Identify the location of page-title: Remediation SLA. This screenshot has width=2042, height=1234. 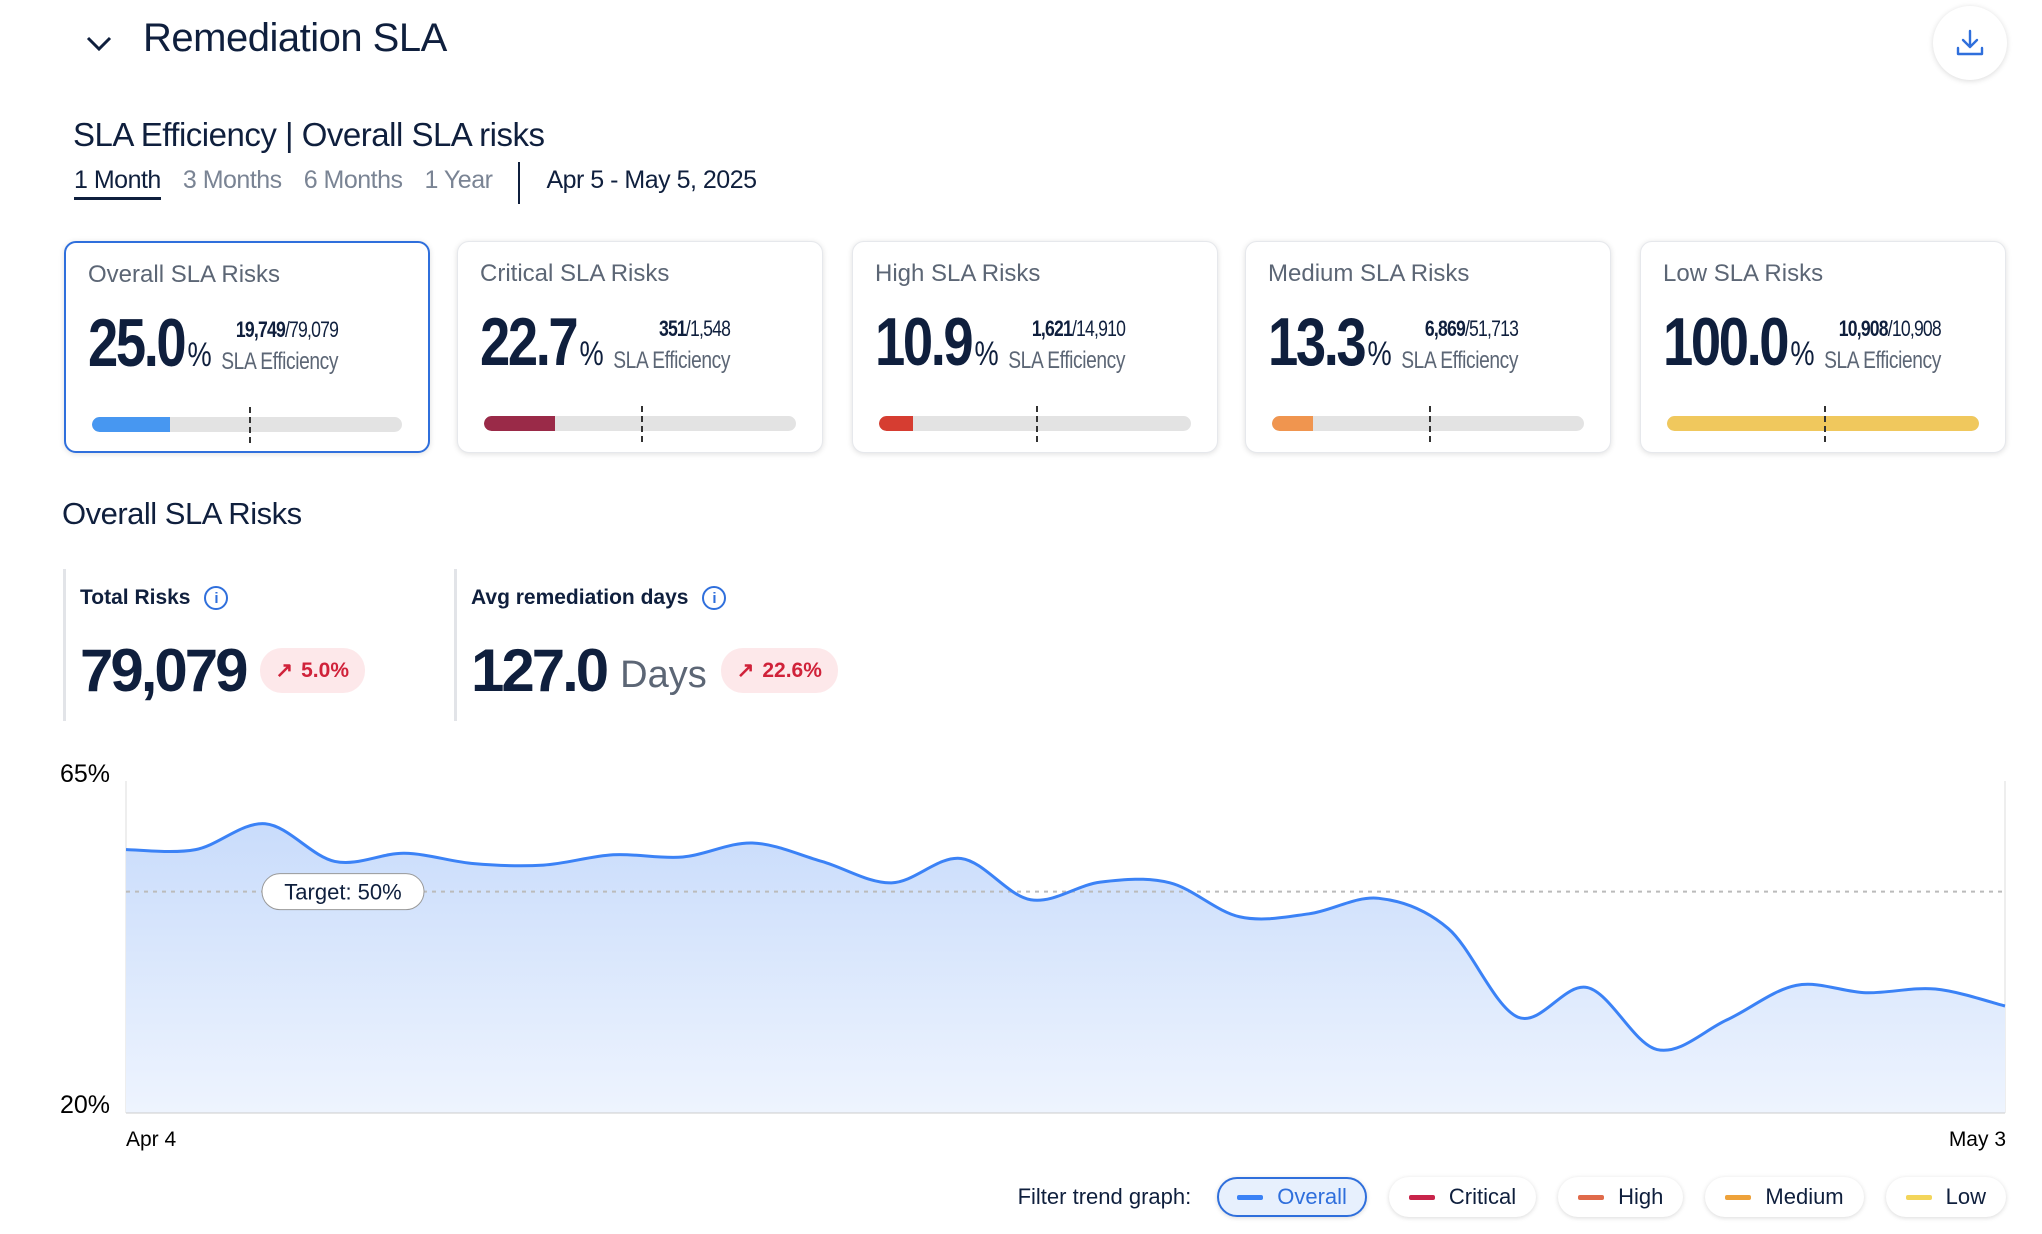
(295, 38).